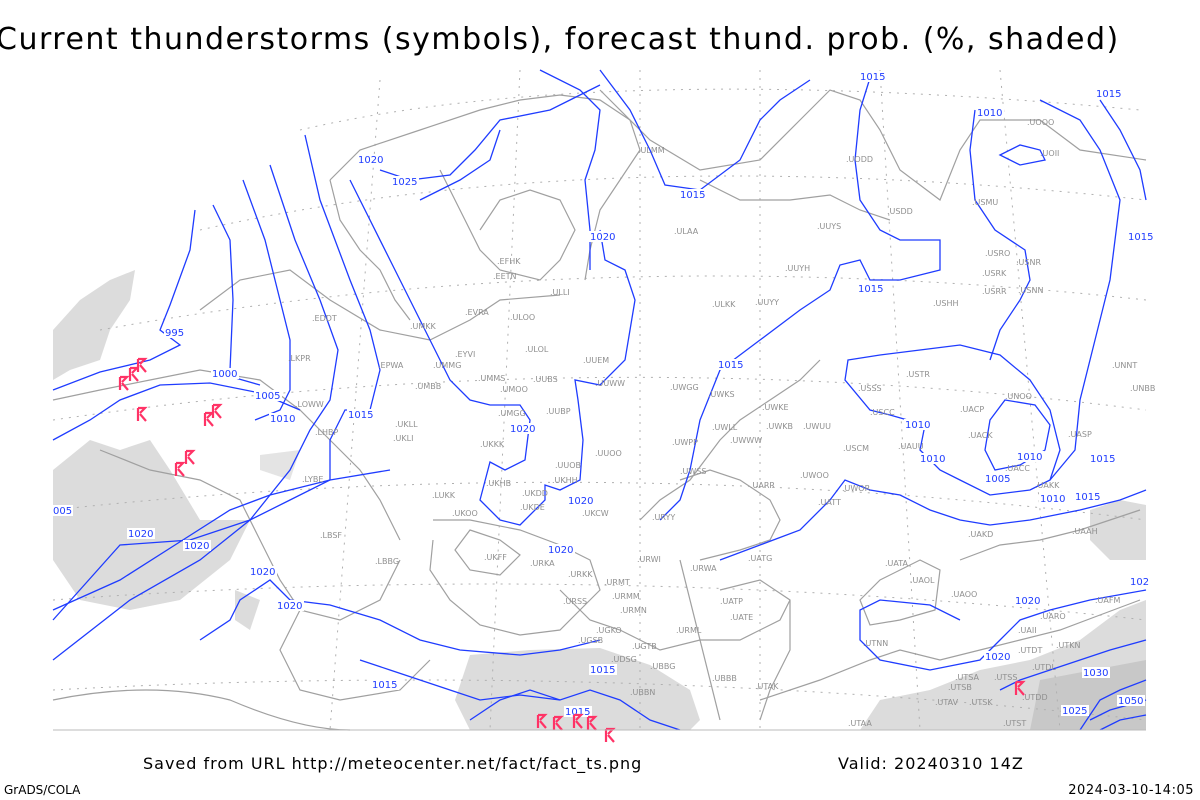  I want to click on station-label: .UASP, so click(1080, 434).